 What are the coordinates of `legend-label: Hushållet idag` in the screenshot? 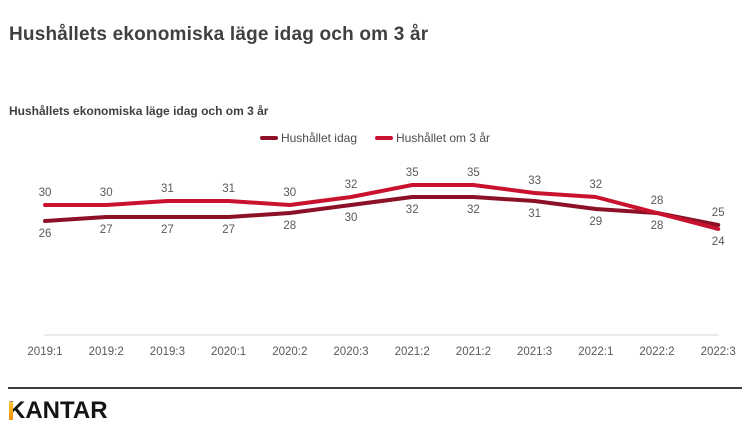 It's located at (318, 138).